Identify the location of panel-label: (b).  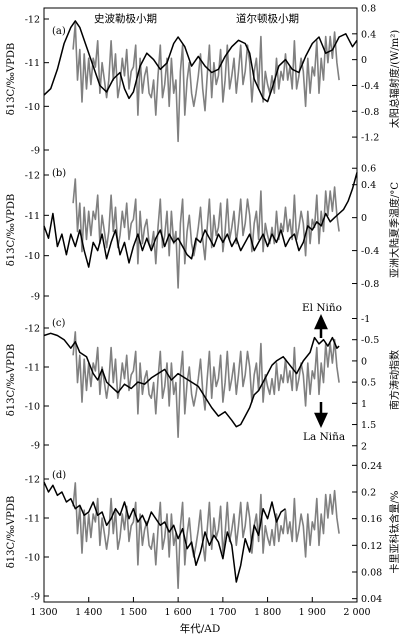
(59, 173).